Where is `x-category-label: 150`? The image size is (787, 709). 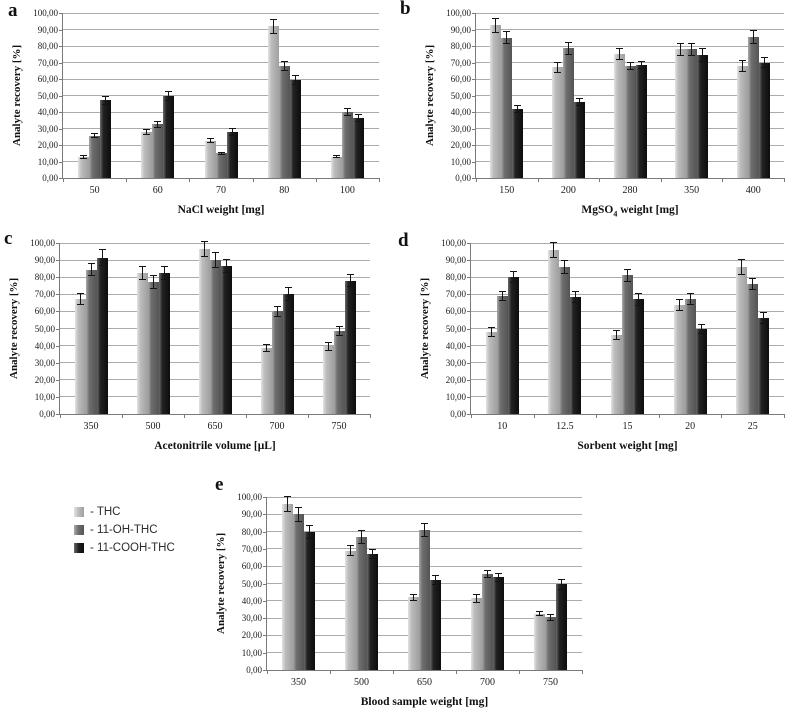
x-category-label: 150 is located at coordinates (507, 190).